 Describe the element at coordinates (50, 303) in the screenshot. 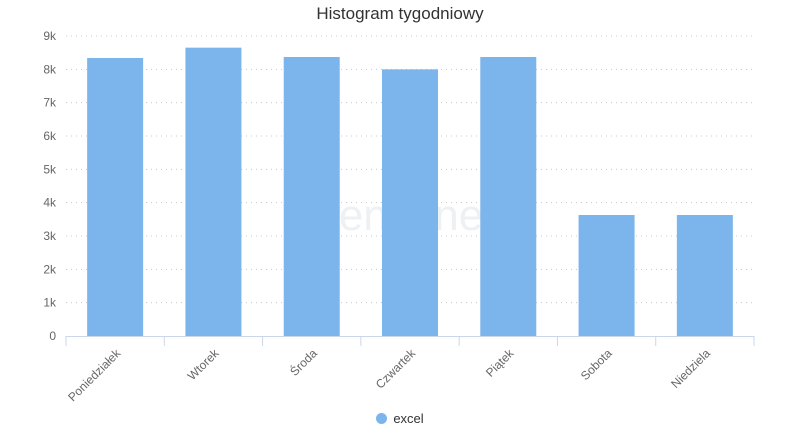

I see `y-tick-label: 1k` at that location.